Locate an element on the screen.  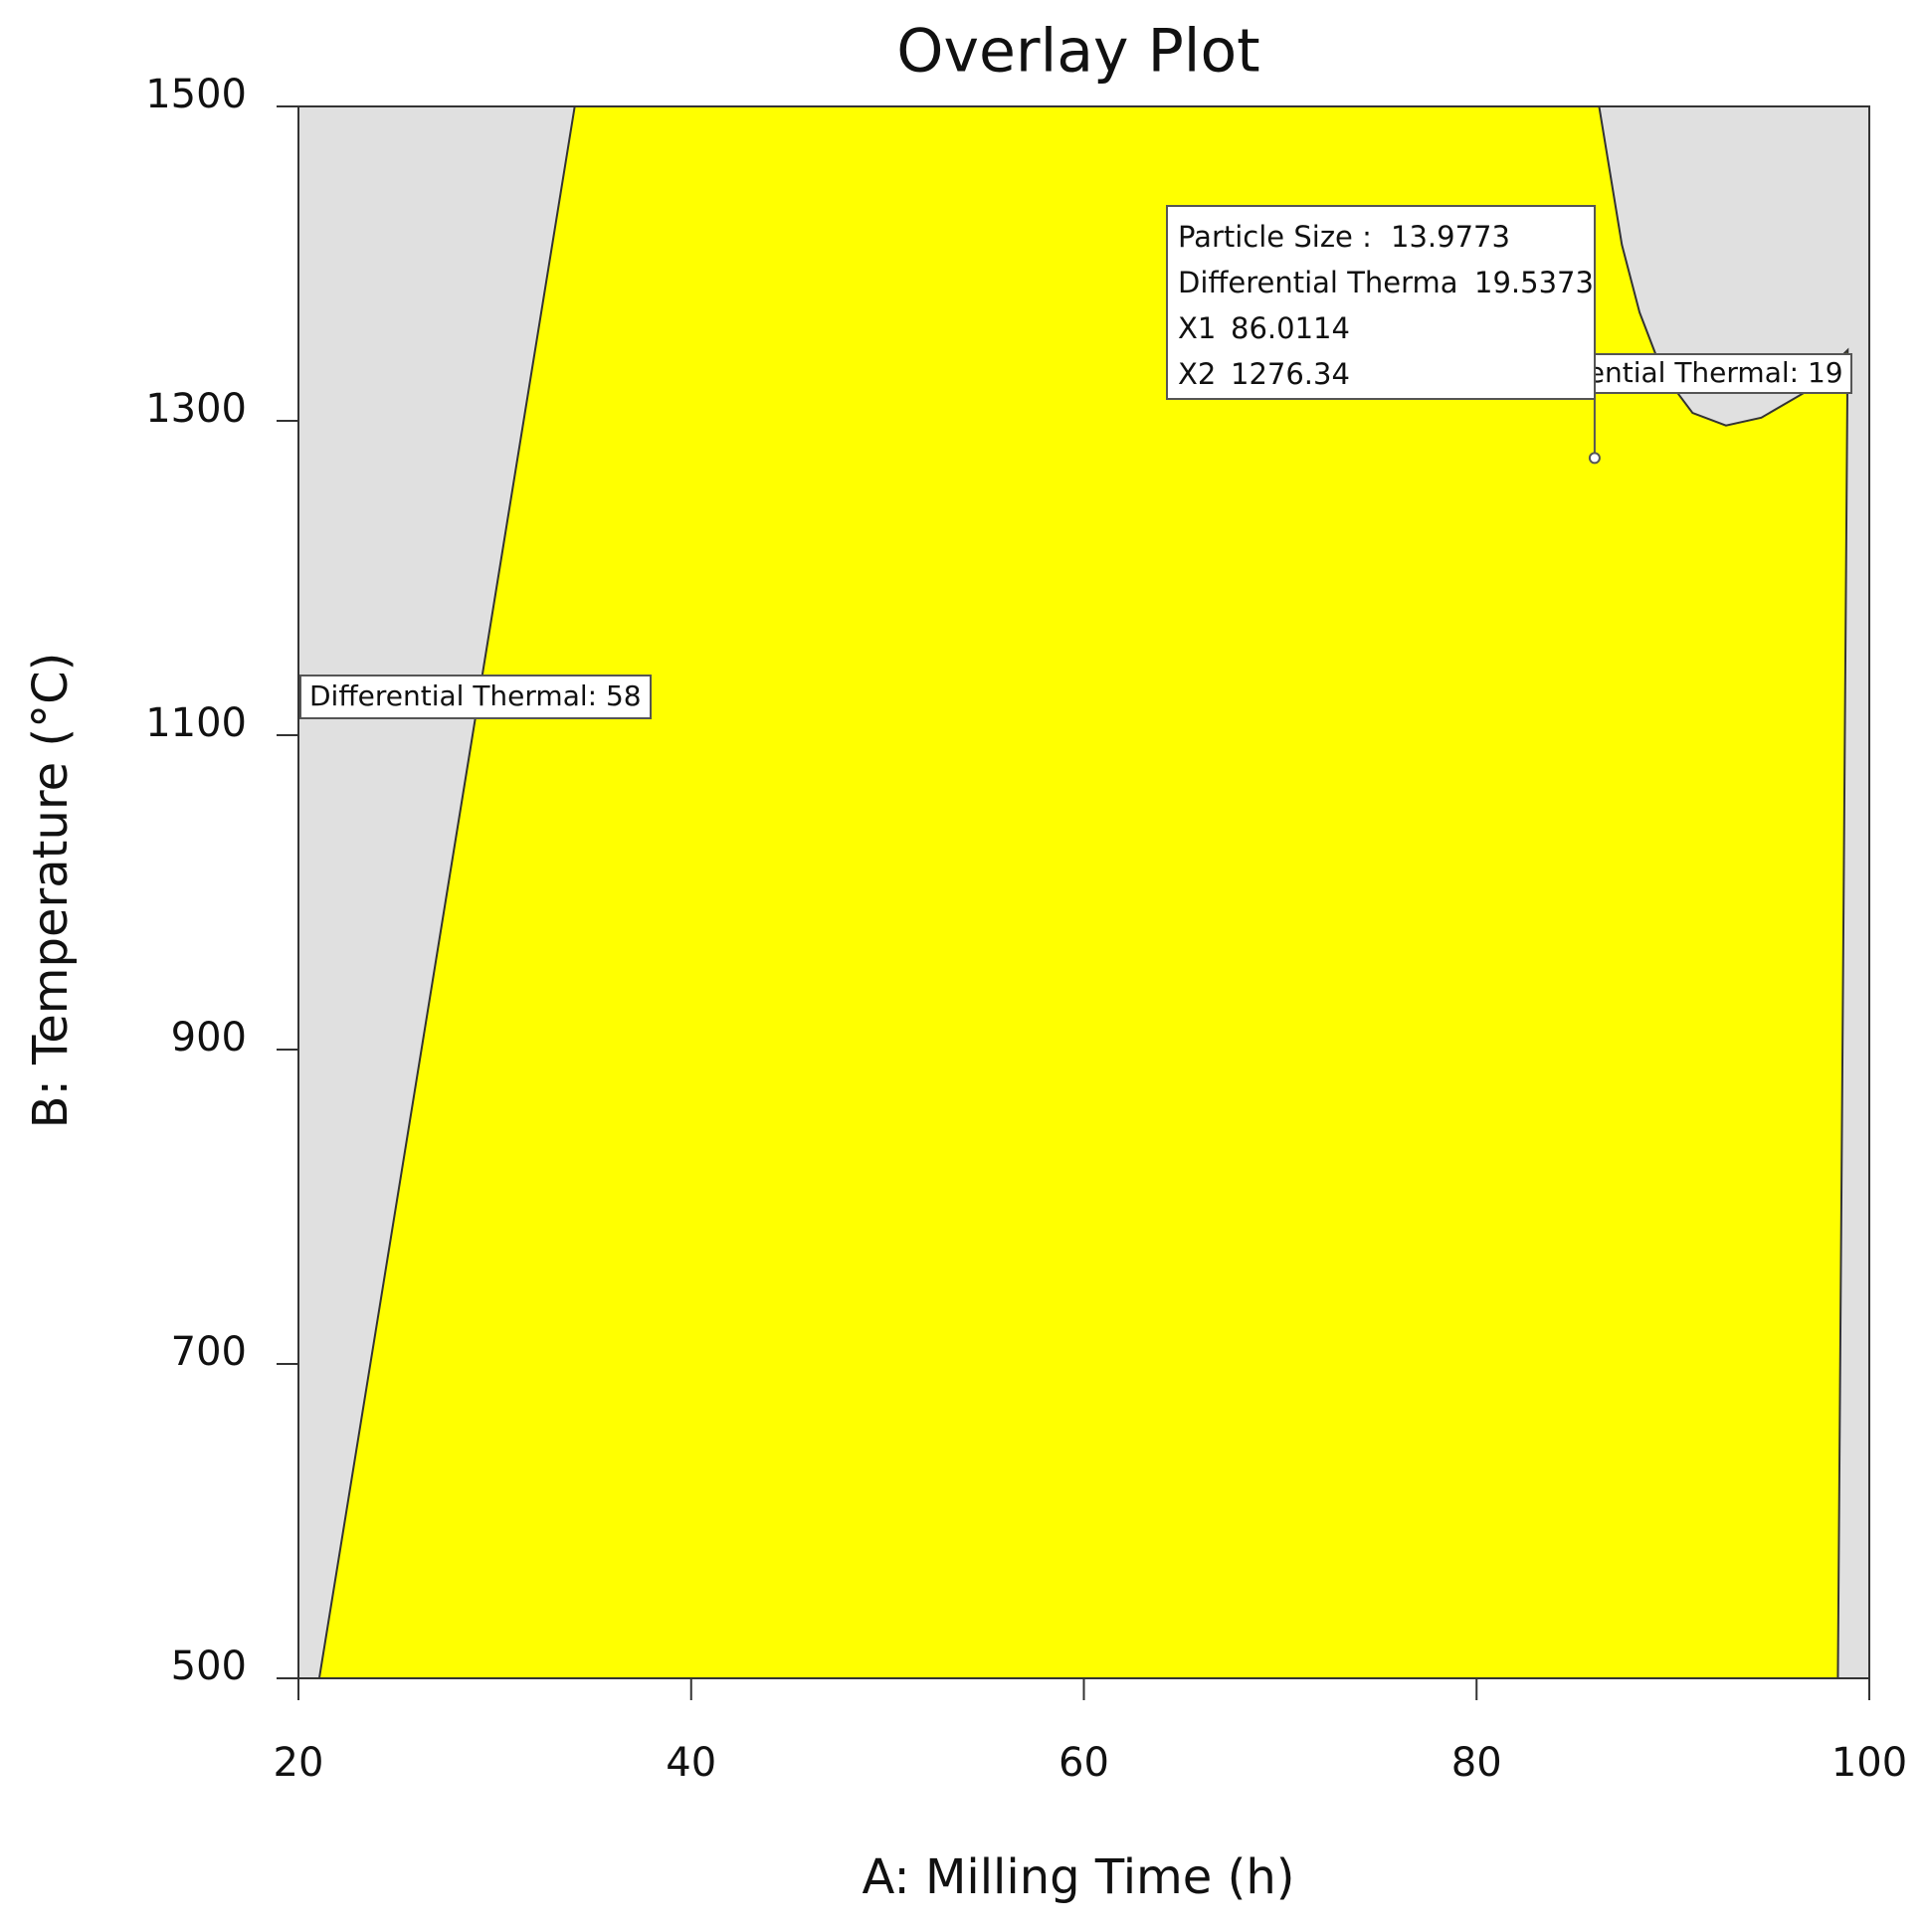
tooltip-value: 1276.34 is located at coordinates (1291, 374).